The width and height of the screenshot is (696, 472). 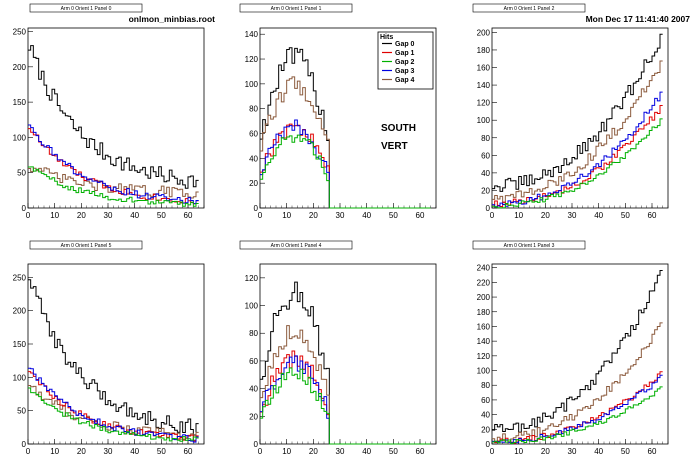 What do you see at coordinates (405, 53) in the screenshot?
I see `legend-entry: Gap 1` at bounding box center [405, 53].